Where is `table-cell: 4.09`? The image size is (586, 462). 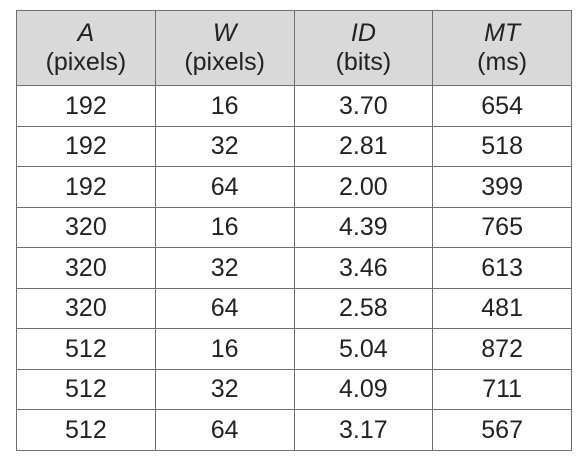 table-cell: 4.09 is located at coordinates (363, 389).